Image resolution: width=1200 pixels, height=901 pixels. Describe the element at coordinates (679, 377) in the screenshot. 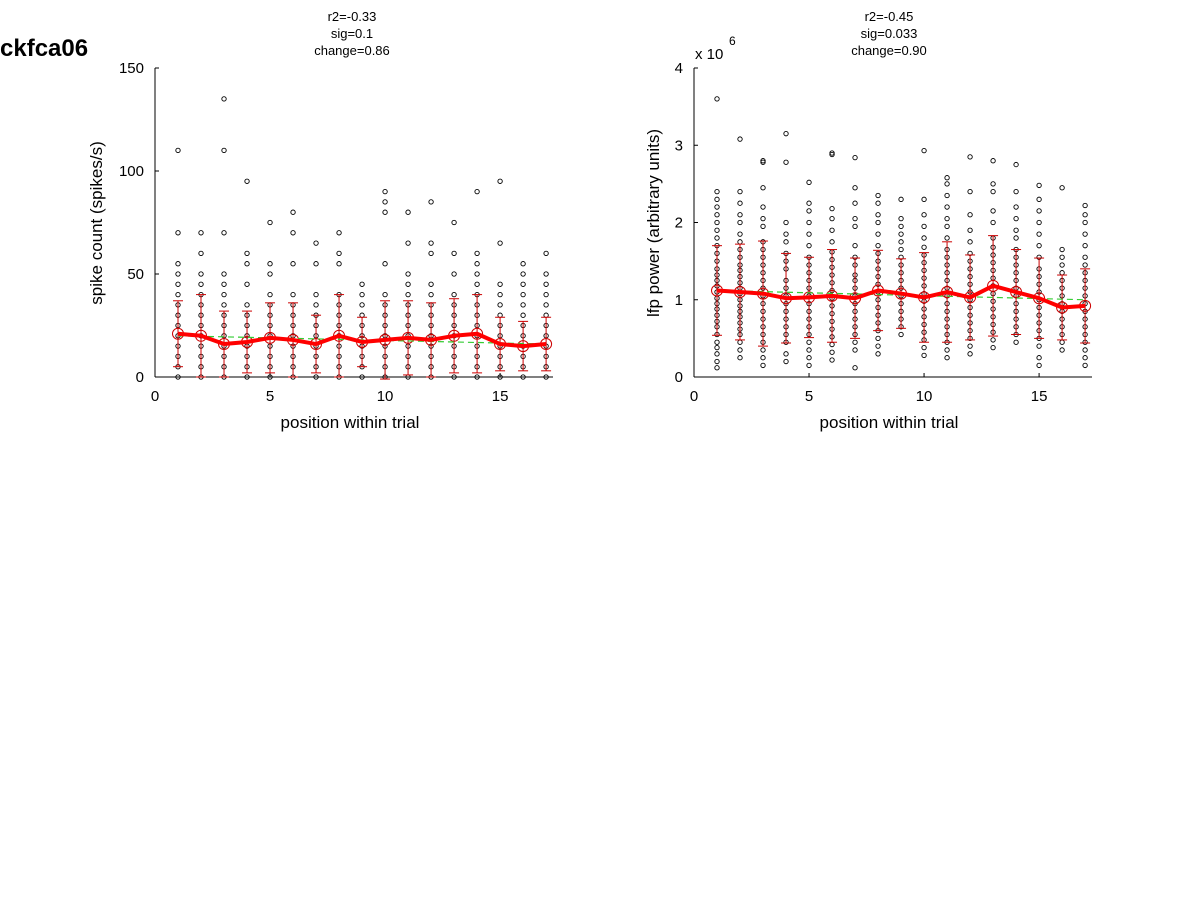

I see `y-tick-label: 0` at that location.